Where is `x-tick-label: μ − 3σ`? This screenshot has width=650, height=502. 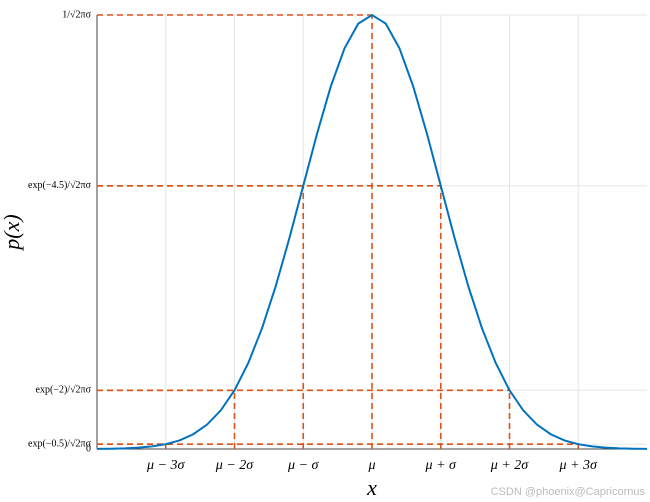
x-tick-label: μ − 3σ is located at coordinates (165, 465).